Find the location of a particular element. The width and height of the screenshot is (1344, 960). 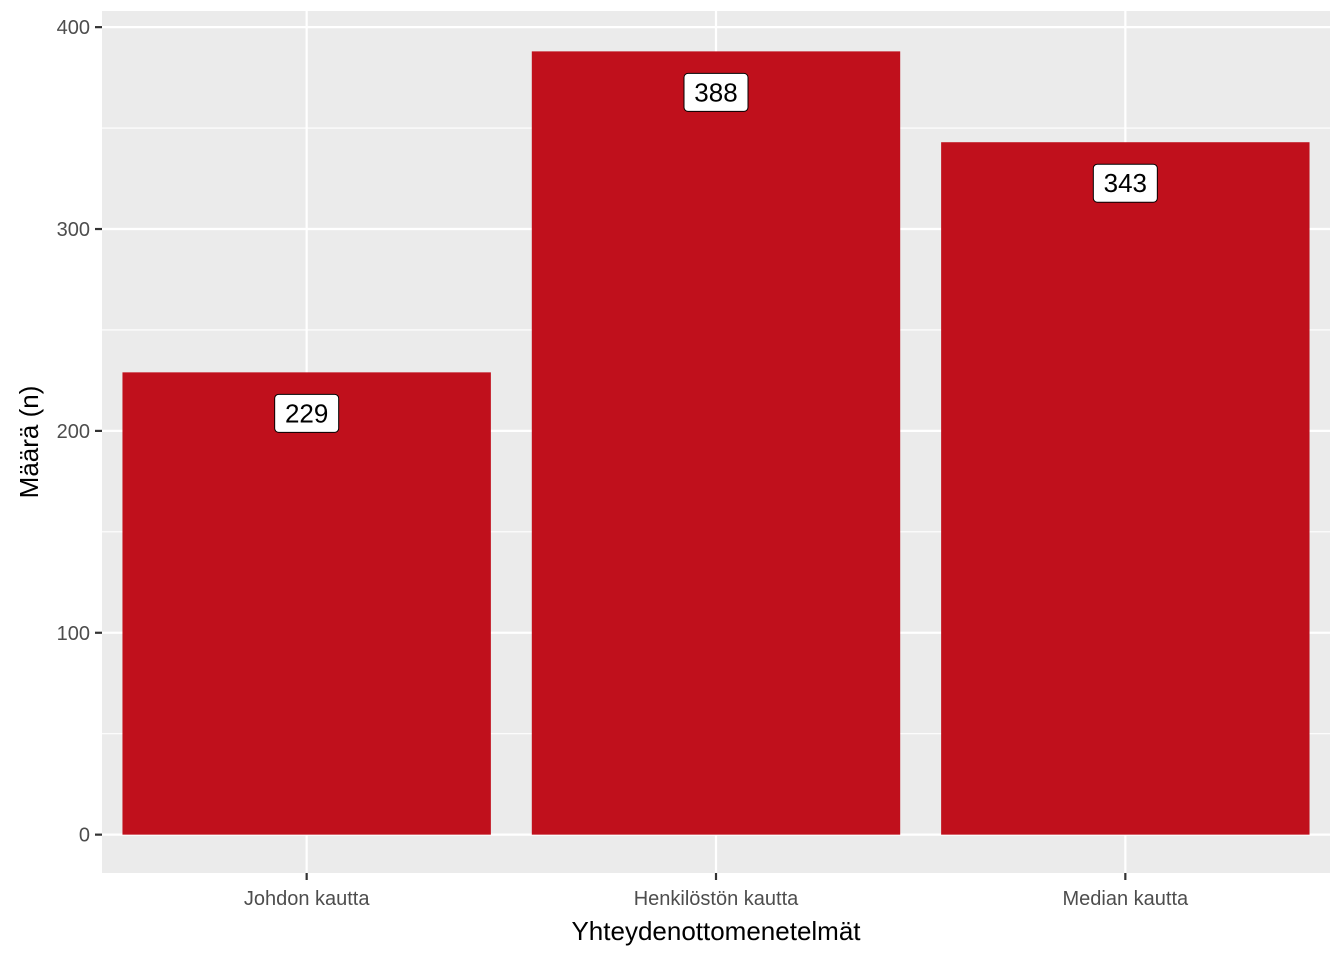

y-tick-label: 300 is located at coordinates (73, 230).